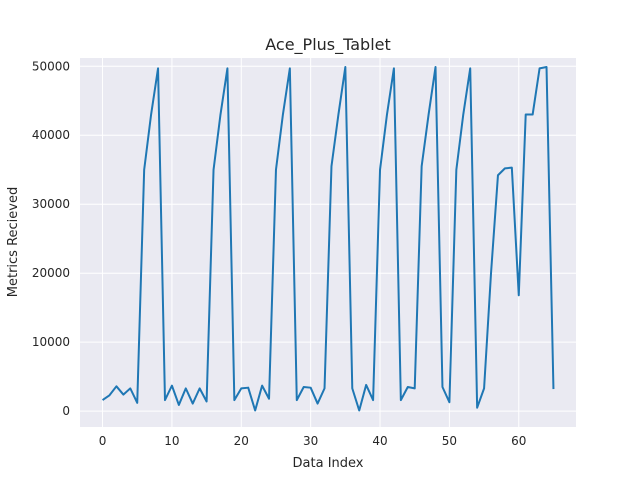 Image resolution: width=640 pixels, height=480 pixels. I want to click on x-tick-labels: 0 10 20 30 40 50 60, so click(313, 441).